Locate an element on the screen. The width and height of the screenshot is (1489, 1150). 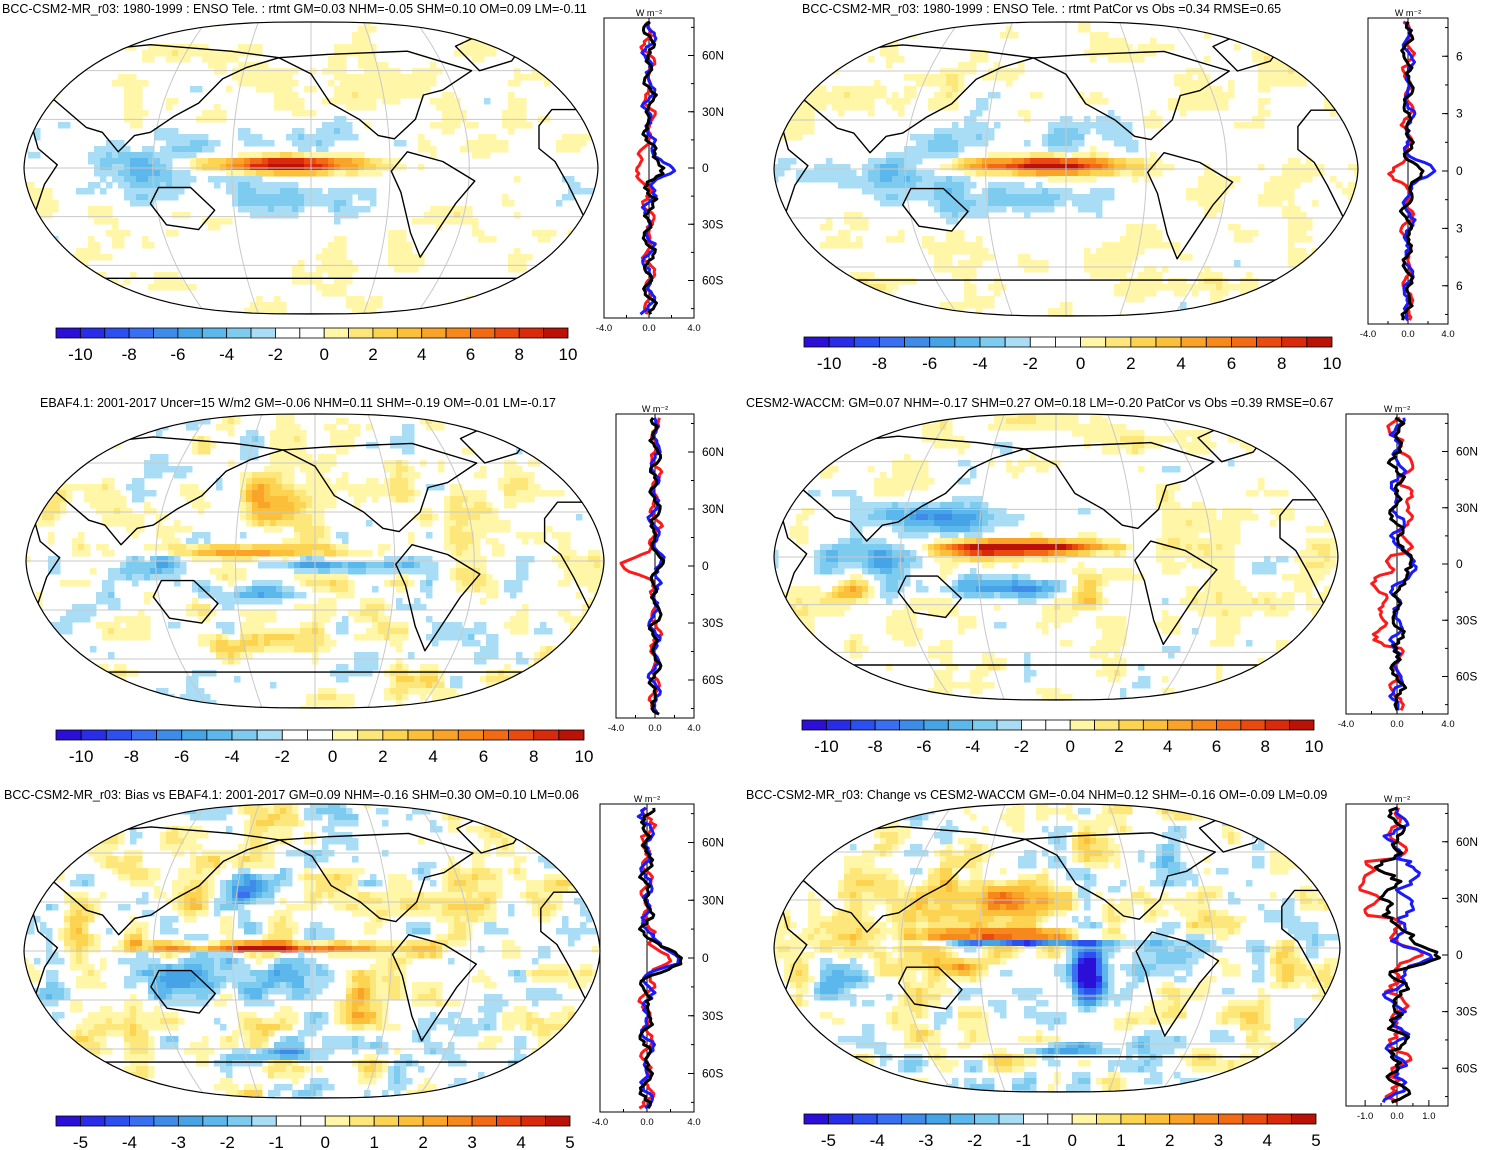
colorbar-tick-label: -6 is located at coordinates (923, 746).